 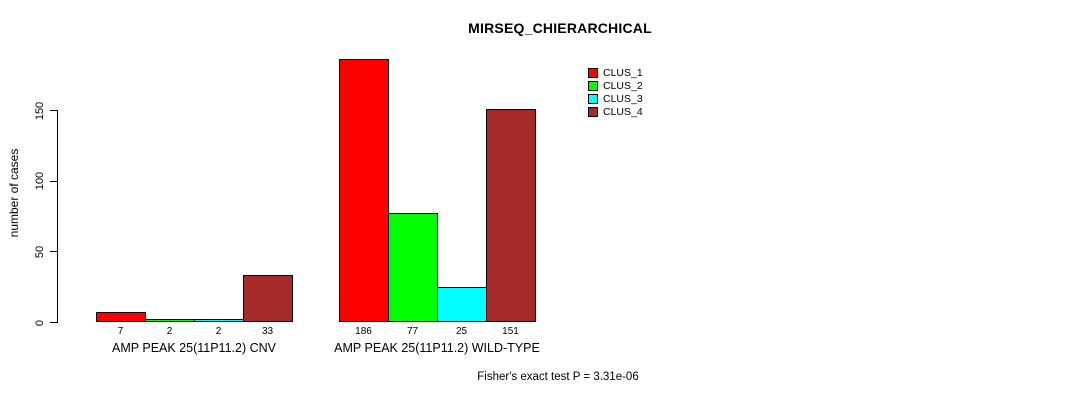 I want to click on legend-label: CLUS_4, so click(x=623, y=111).